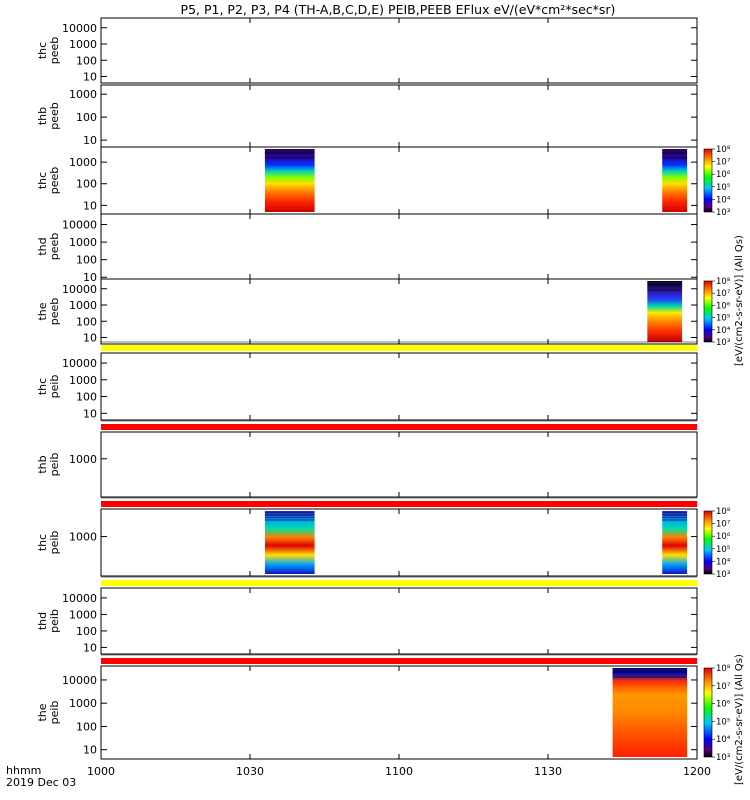 The height and width of the screenshot is (800, 750). I want to click on panel-thb-peeb: thb peeb 1000 100 10, so click(367, 116).